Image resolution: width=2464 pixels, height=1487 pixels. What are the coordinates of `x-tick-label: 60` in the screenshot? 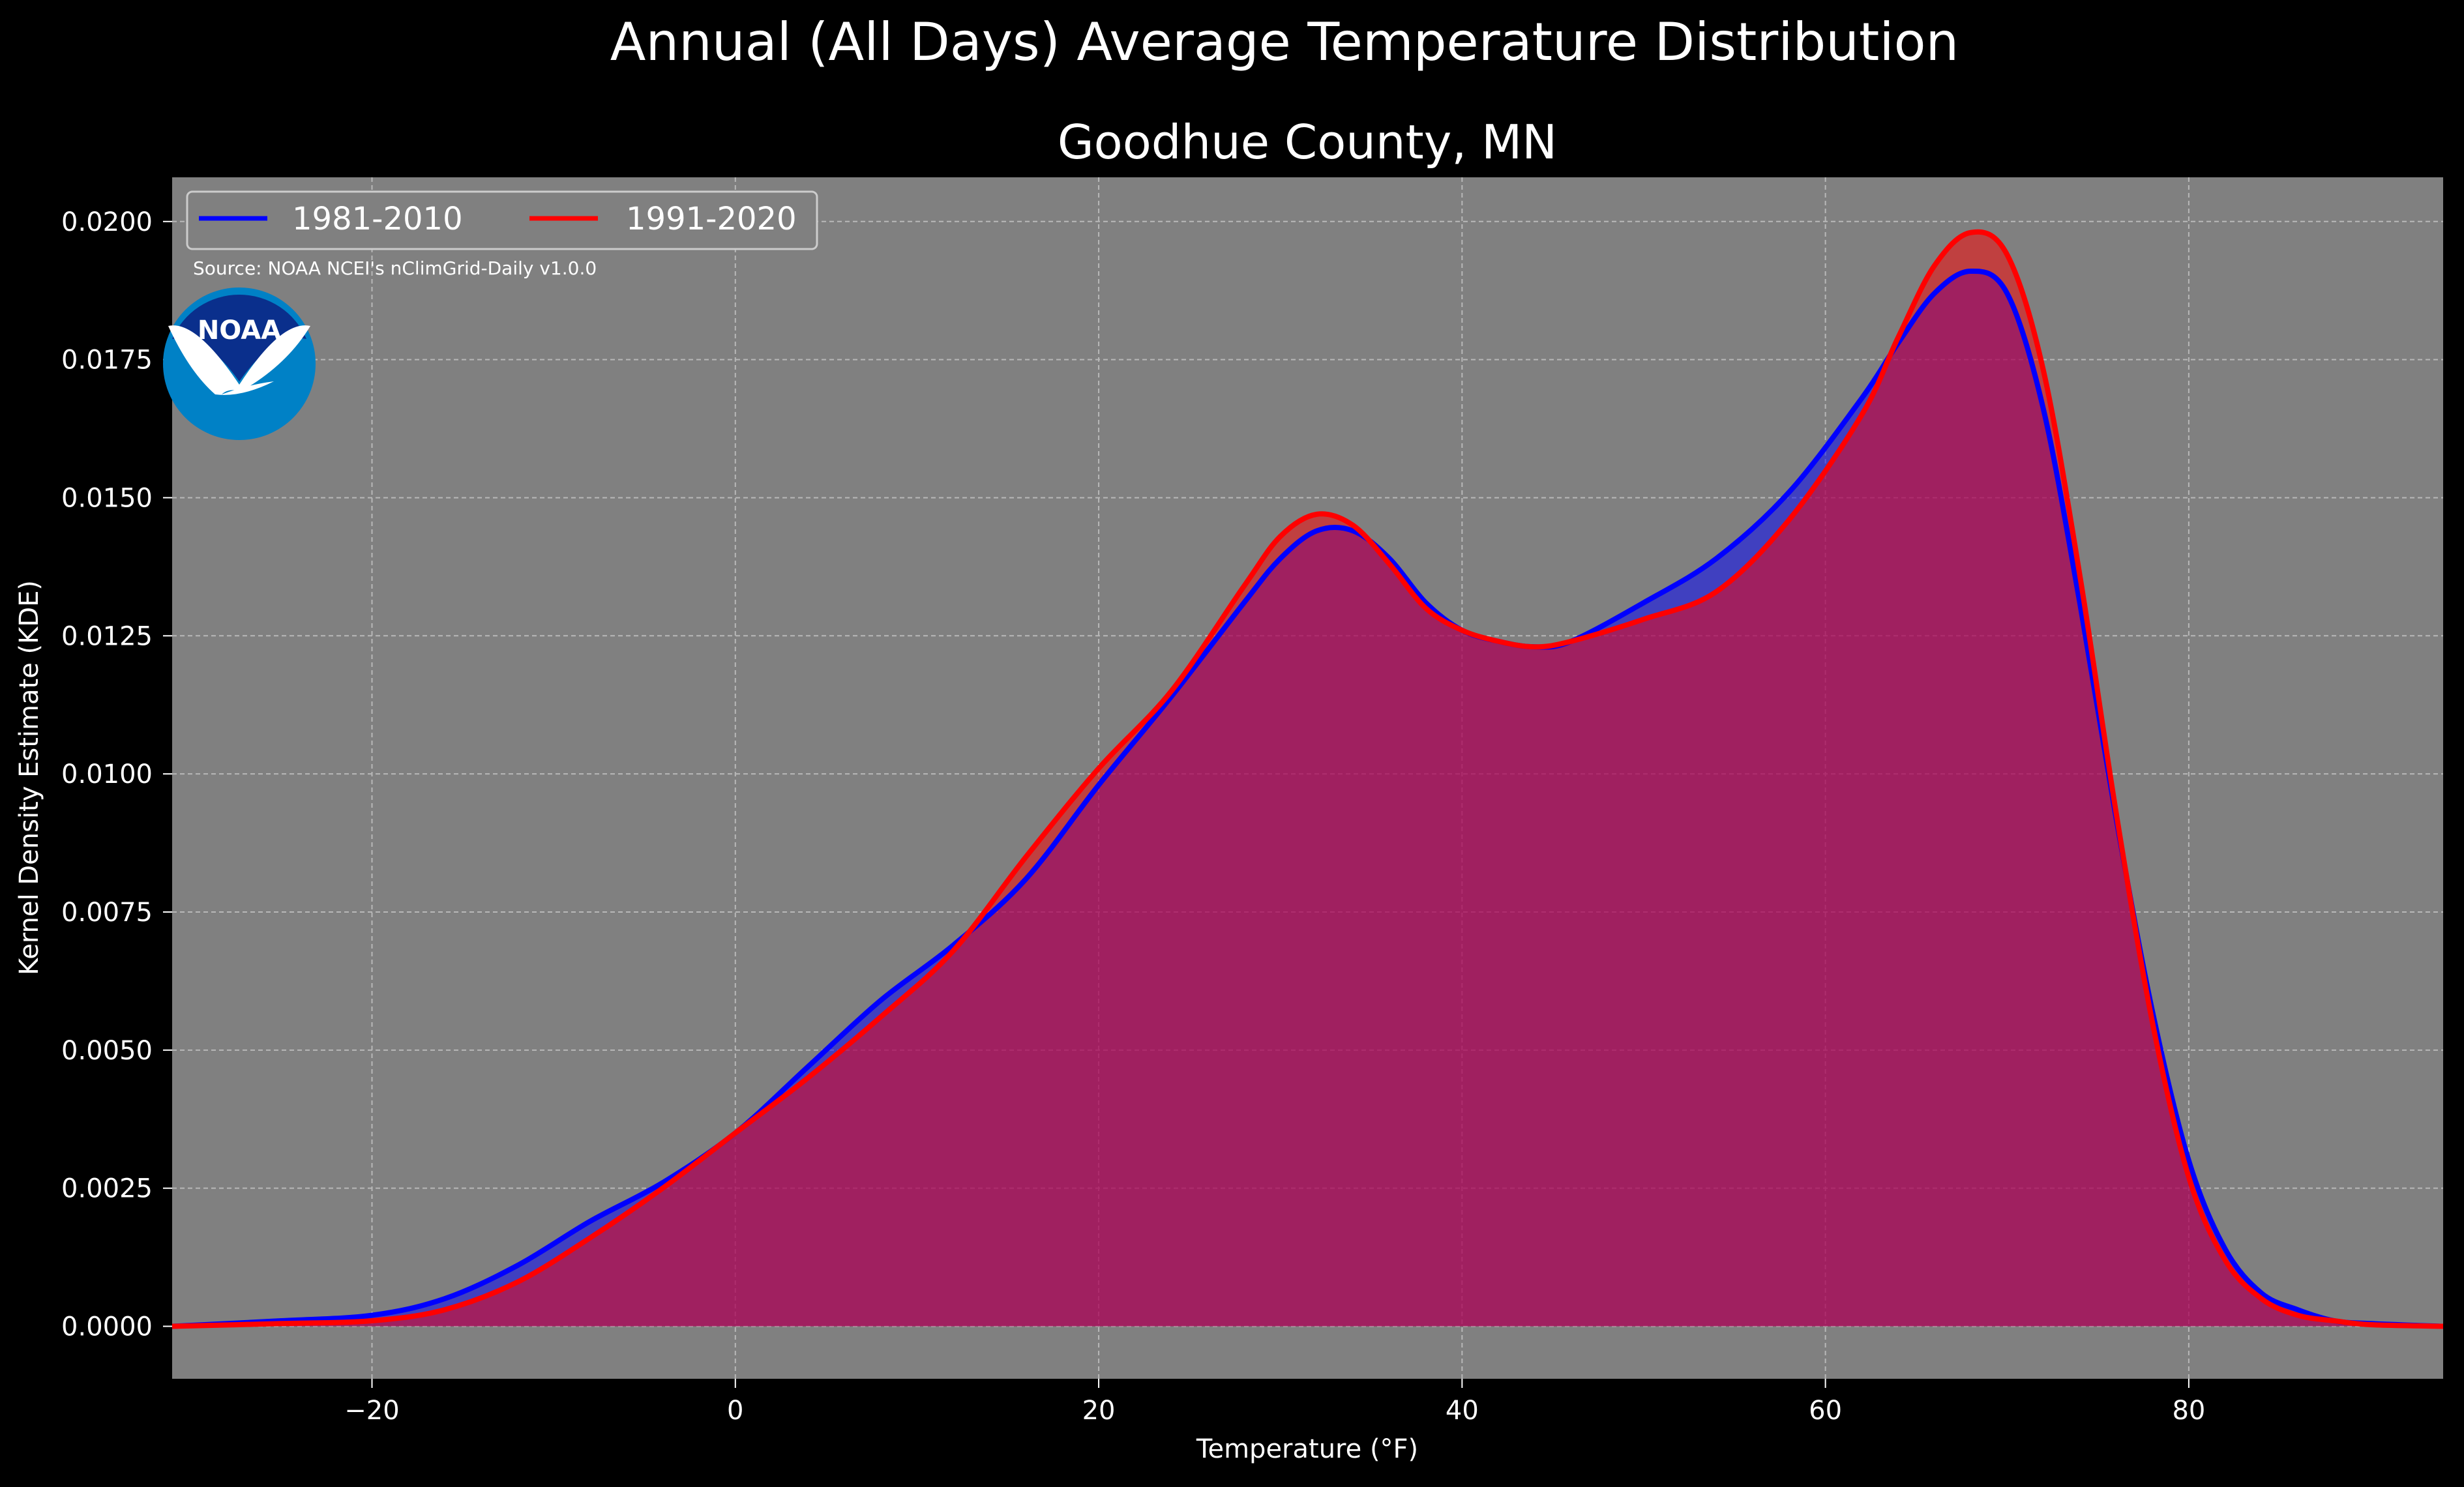 It's located at (1825, 1411).